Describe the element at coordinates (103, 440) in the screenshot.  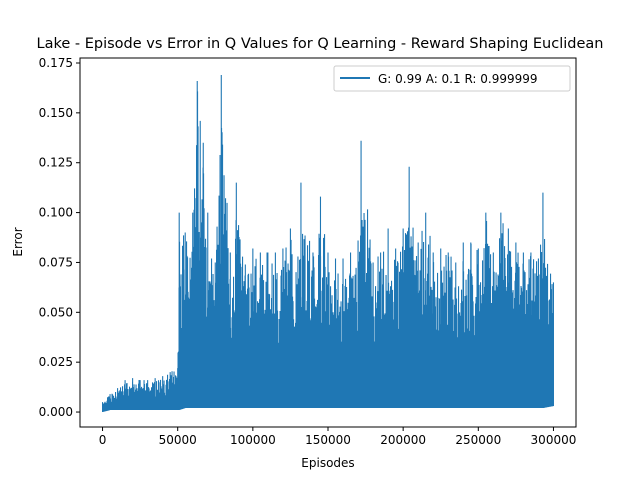
I see `x-tick-label: 0` at that location.